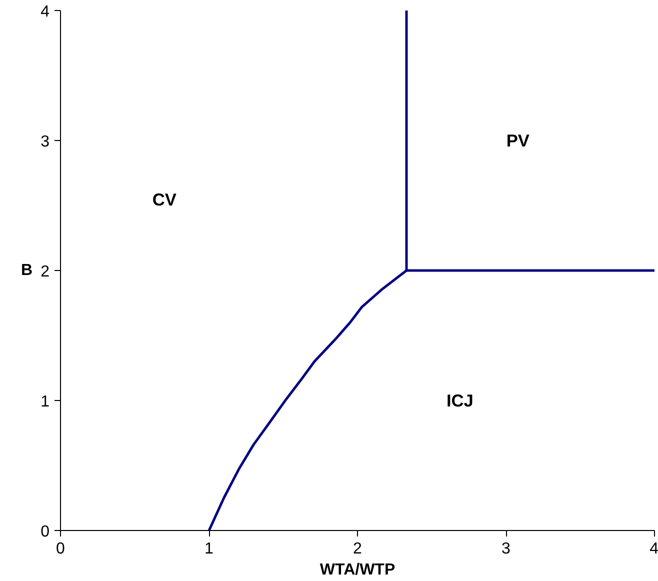 The width and height of the screenshot is (658, 581). Describe the element at coordinates (209, 549) in the screenshot. I see `x-tick-label: 1` at that location.